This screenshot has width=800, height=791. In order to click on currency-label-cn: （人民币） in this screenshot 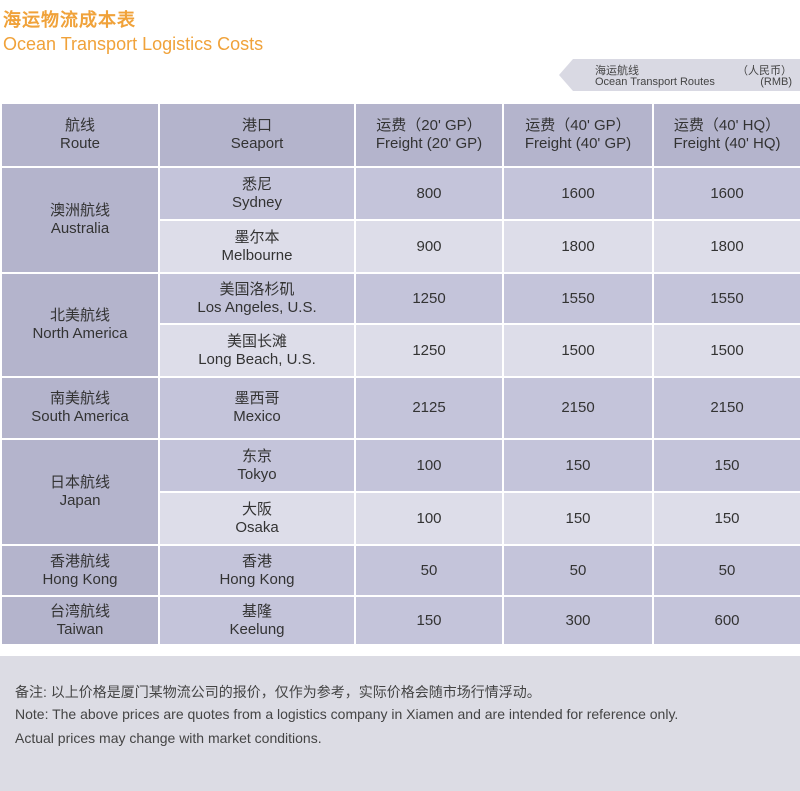, I will do `click(764, 71)`.